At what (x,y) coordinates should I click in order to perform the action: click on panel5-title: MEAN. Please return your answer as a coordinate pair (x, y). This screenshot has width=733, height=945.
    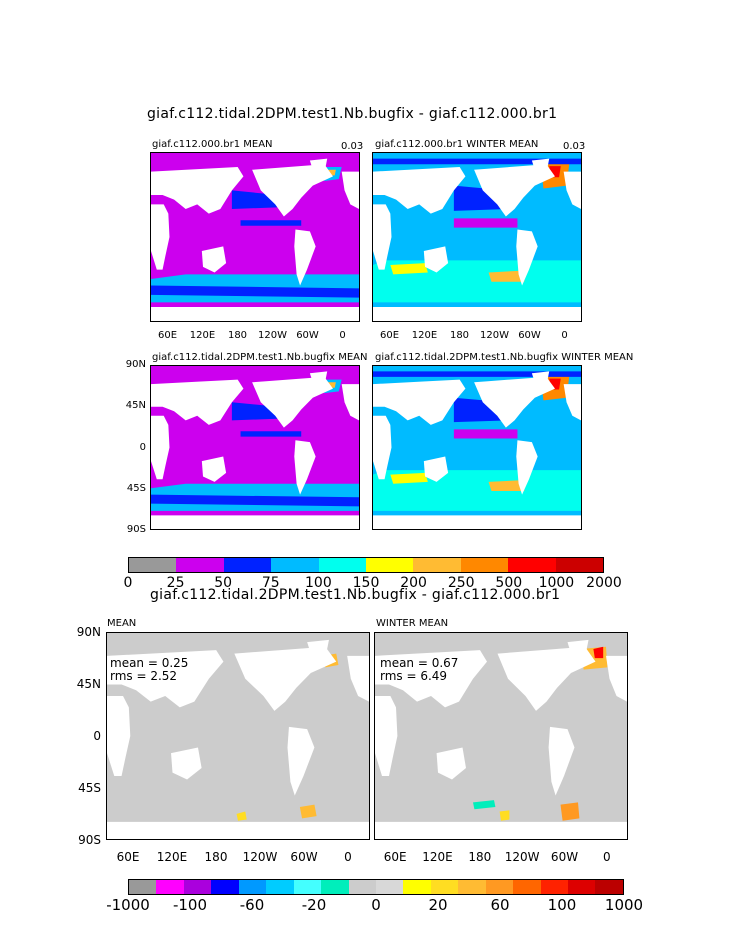
    Looking at the image, I should click on (122, 623).